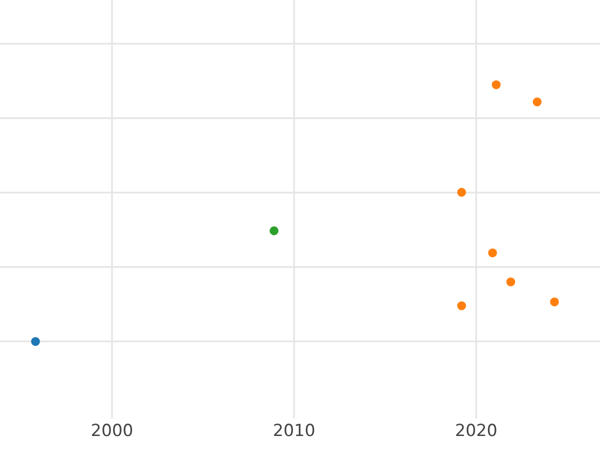 This screenshot has width=600, height=450. Describe the element at coordinates (294, 430) in the screenshot. I see `x-tick-label: 2010` at that location.